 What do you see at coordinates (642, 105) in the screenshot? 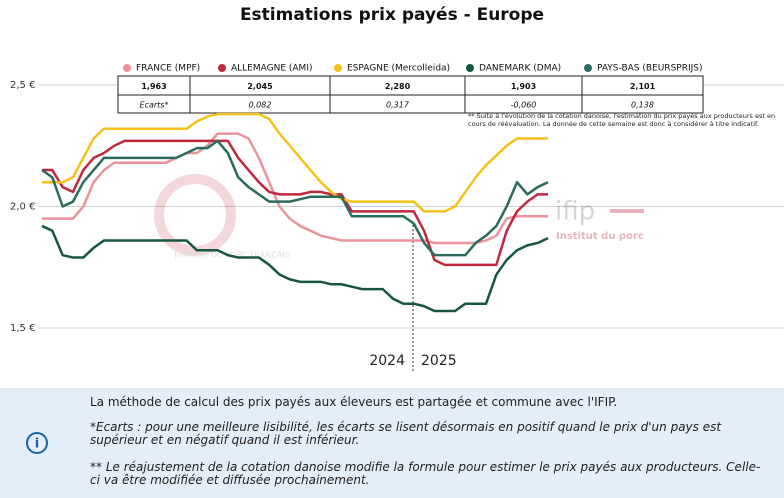
I see `table-cell: 0,138` at bounding box center [642, 105].